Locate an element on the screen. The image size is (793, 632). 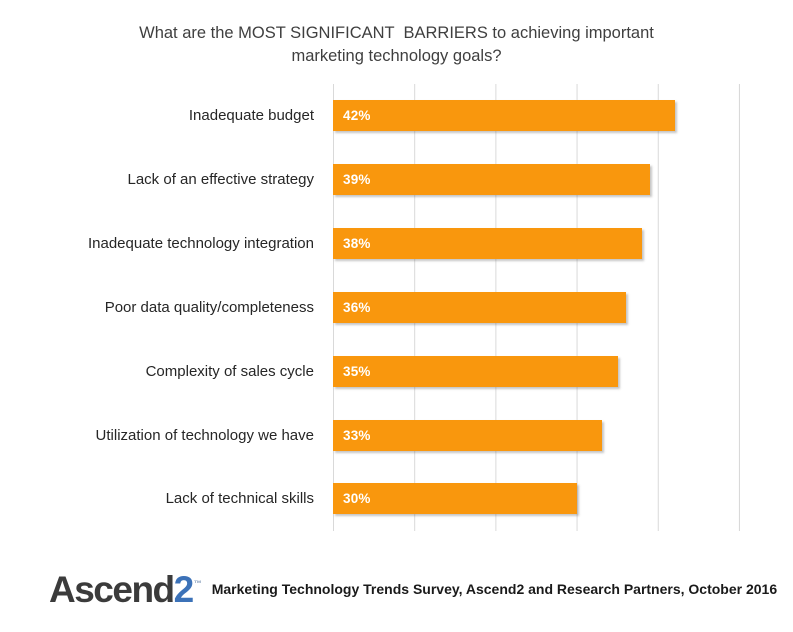
bar-value-label: 36% is located at coordinates (357, 307).